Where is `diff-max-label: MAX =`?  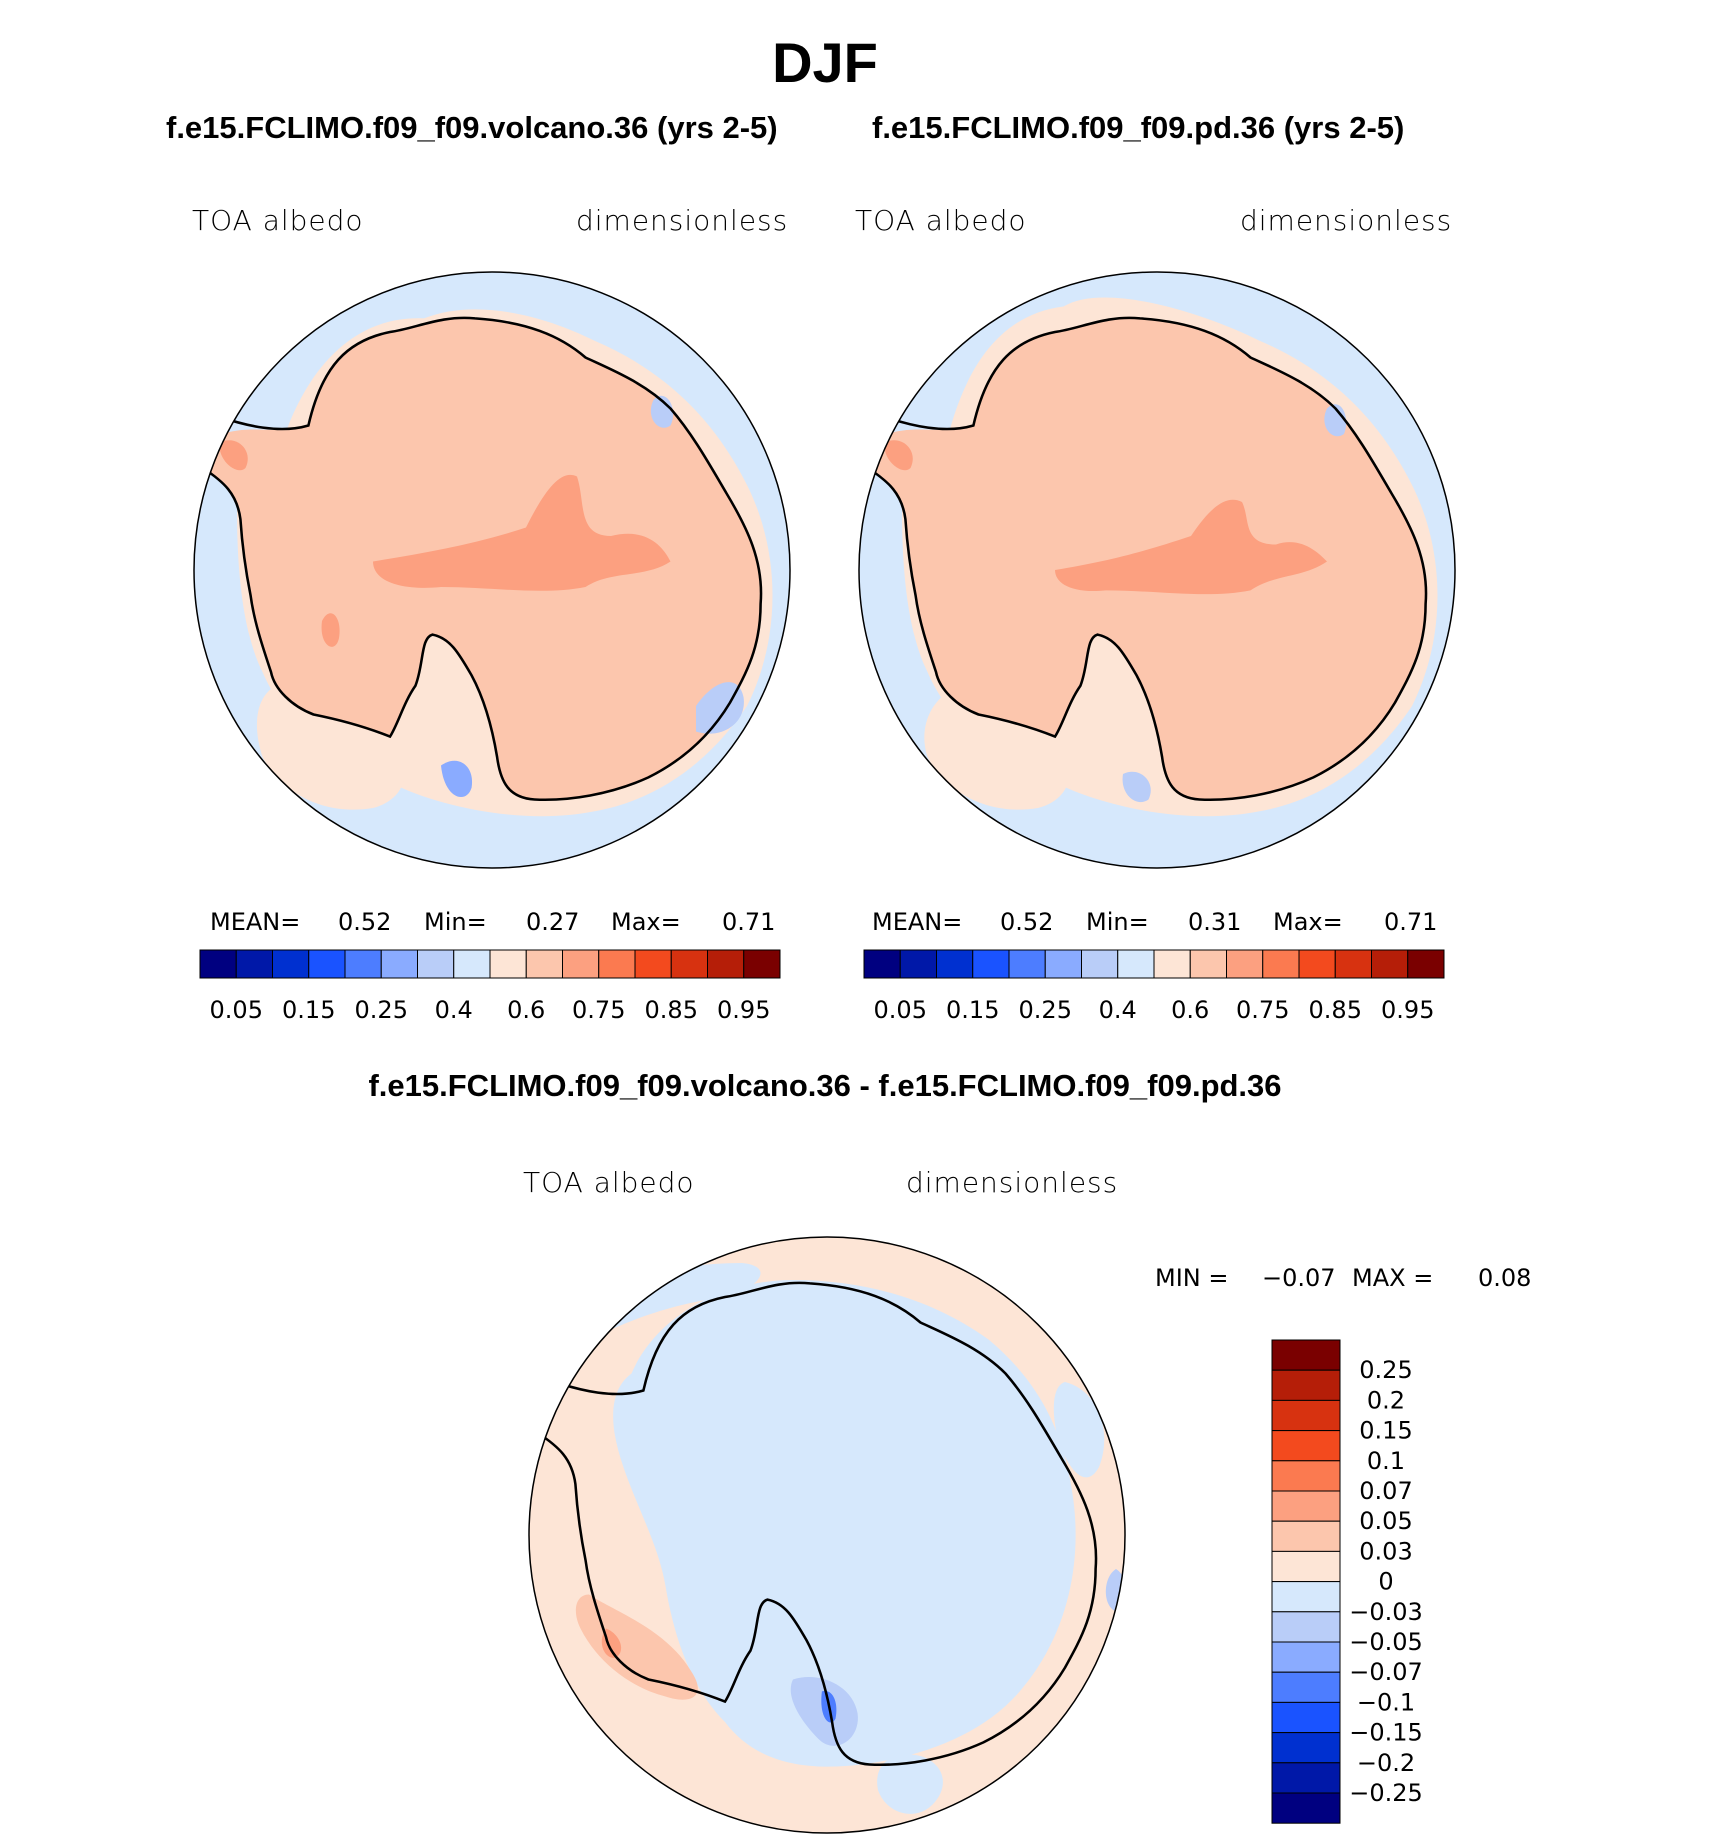 diff-max-label: MAX = is located at coordinates (1393, 1278).